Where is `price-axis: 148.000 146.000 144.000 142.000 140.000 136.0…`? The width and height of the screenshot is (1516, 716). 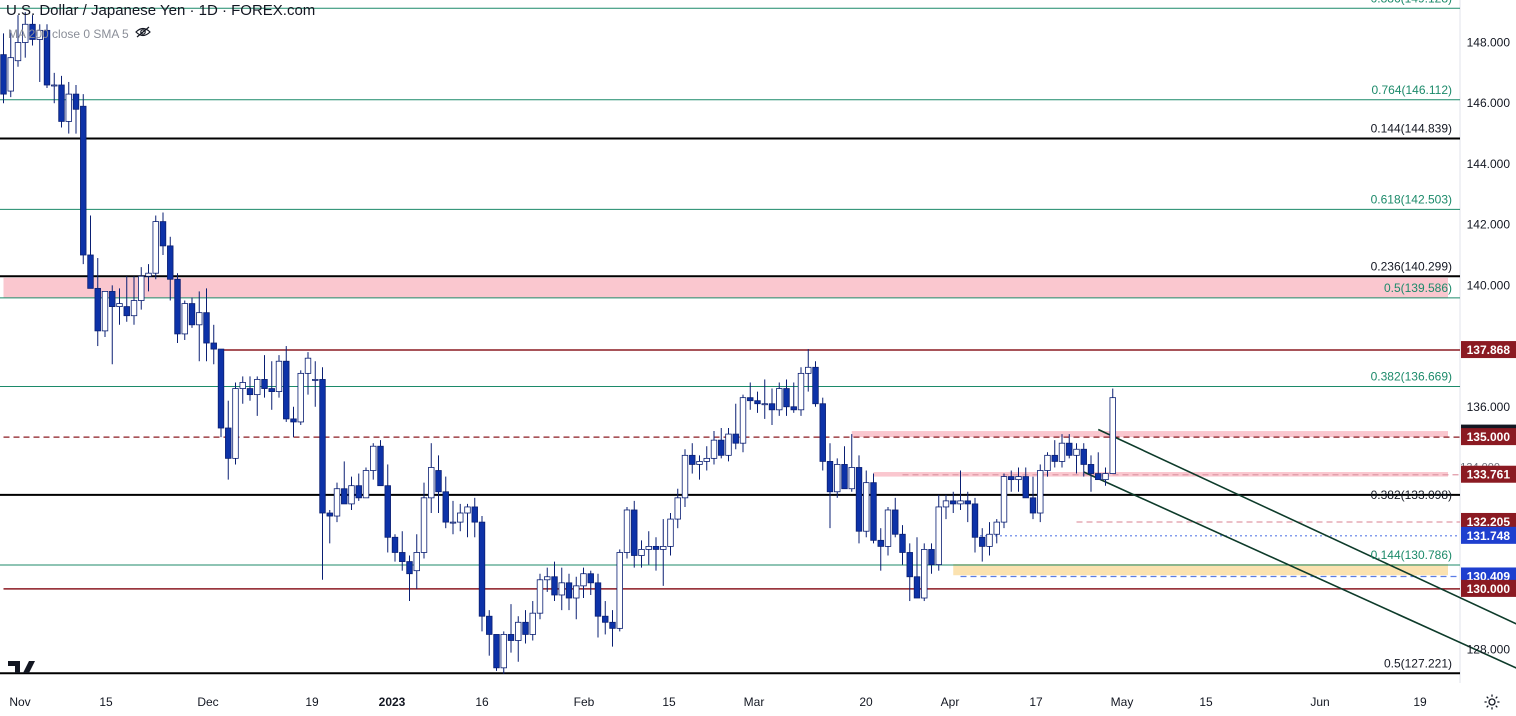
price-axis: 148.000 146.000 144.000 142.000 140.000 136.0… is located at coordinates (1488, 346).